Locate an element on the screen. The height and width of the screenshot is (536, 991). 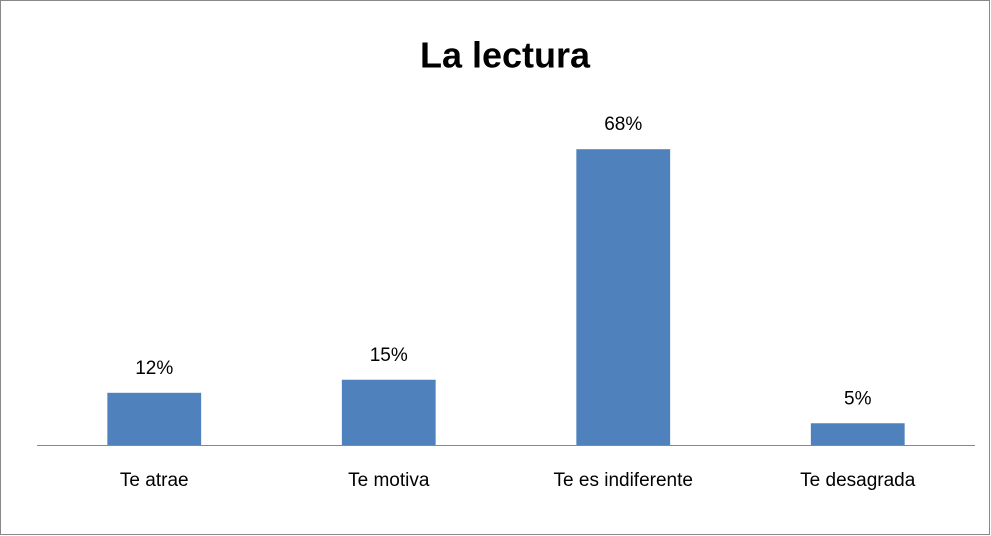
x-tick-label: Te desagrada is located at coordinates (858, 480).